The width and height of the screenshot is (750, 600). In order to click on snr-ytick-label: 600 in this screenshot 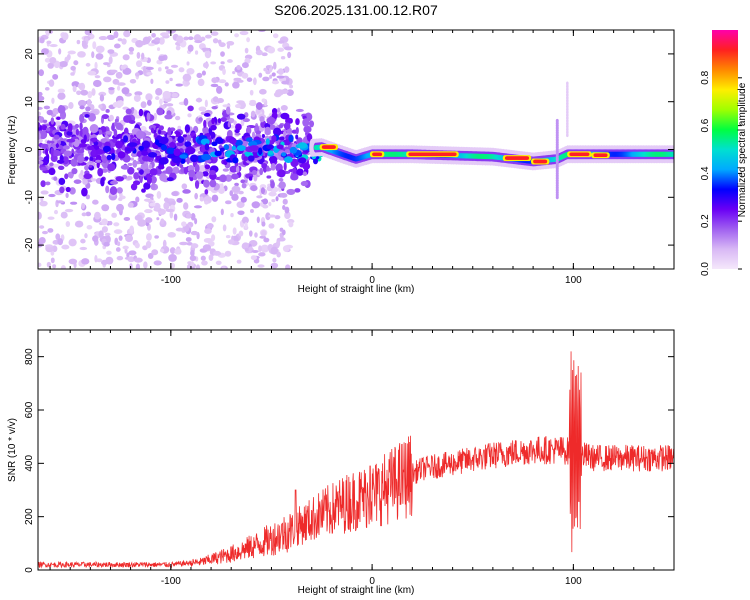, I will do `click(29, 409)`.